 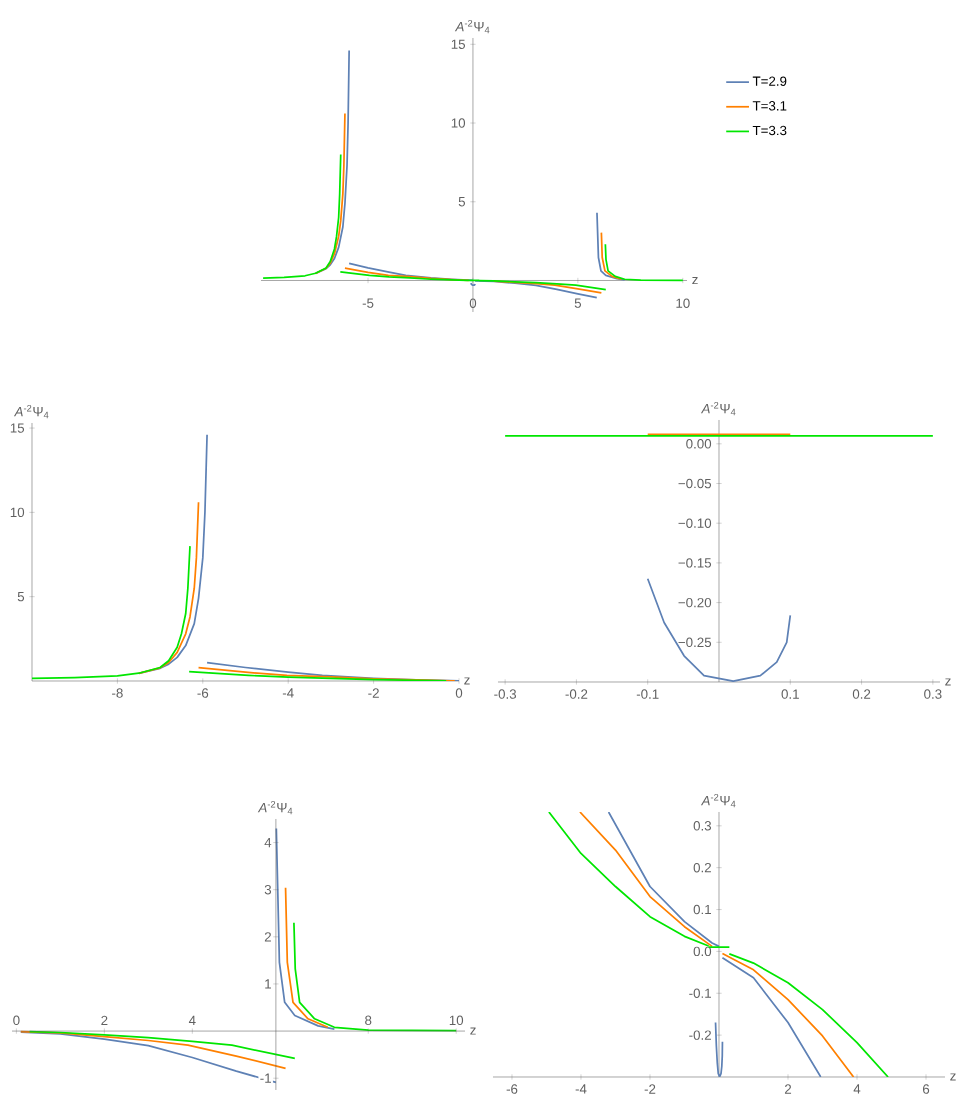 What do you see at coordinates (505, 694) in the screenshot?
I see `x-tick-label: -0.3` at bounding box center [505, 694].